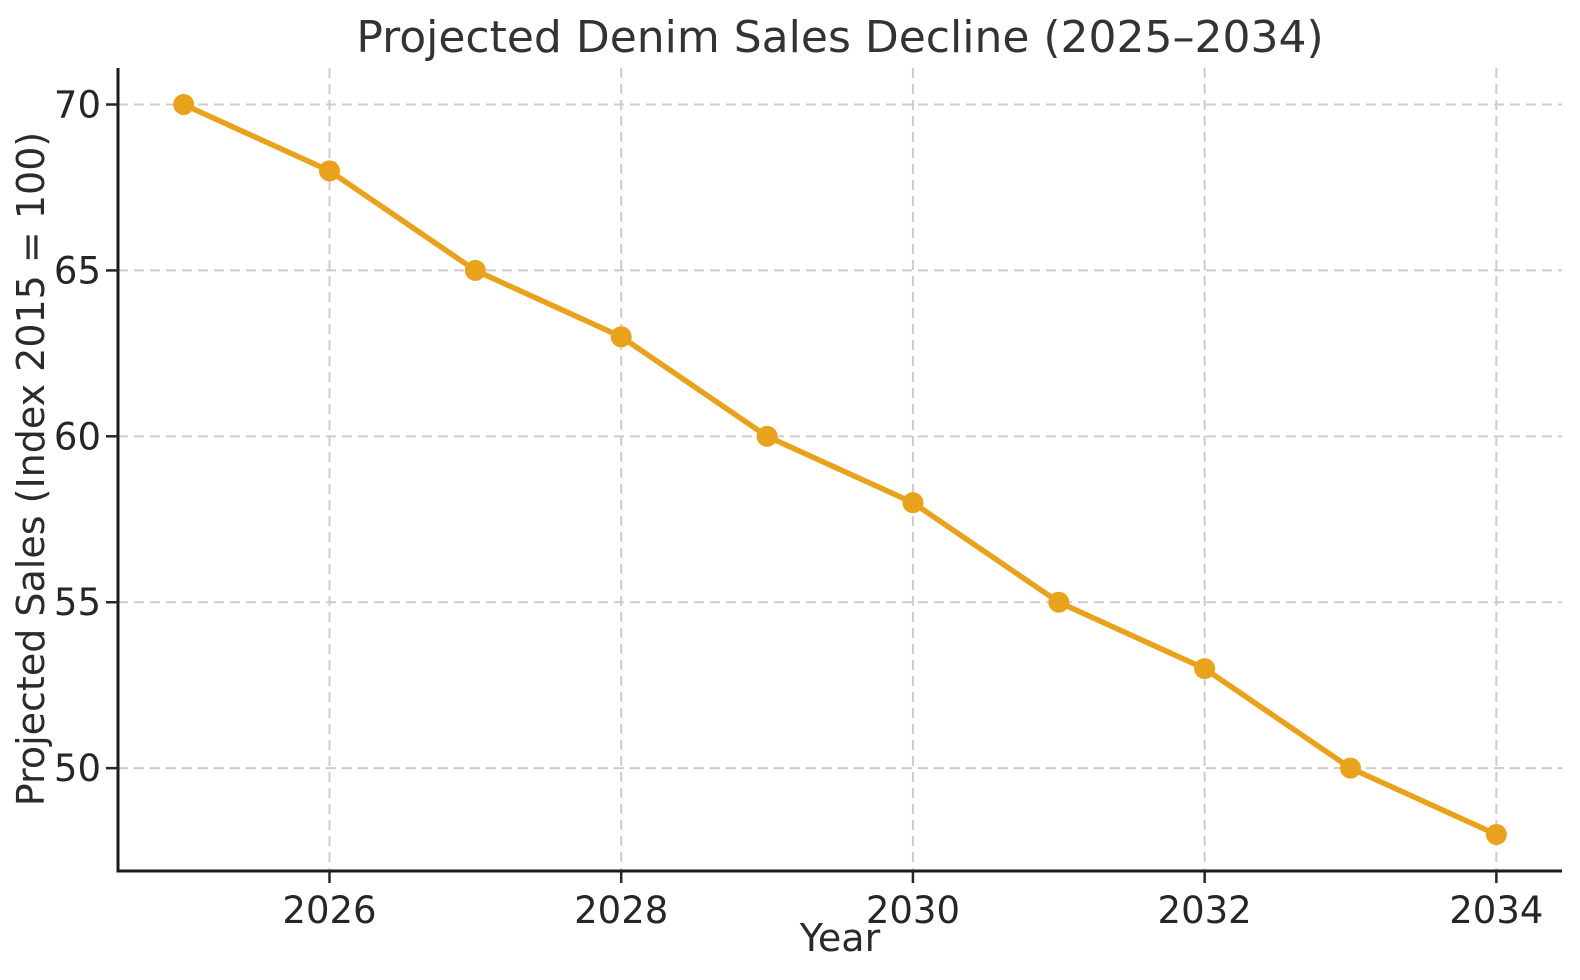  I want to click on y-tick-label: 50, so click(77, 768).